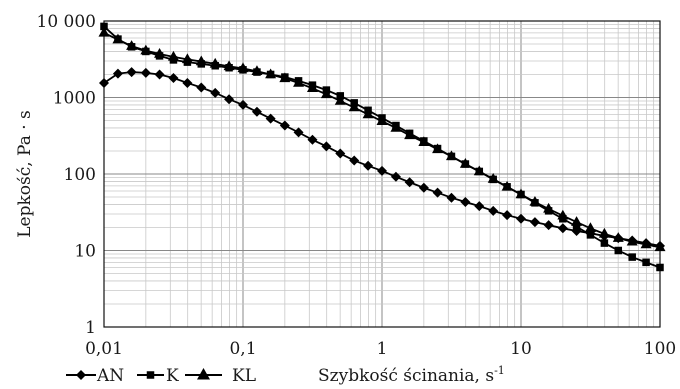  I want to click on x-tick-labels: 0,01 0,1 1 10 100, so click(380, 349).